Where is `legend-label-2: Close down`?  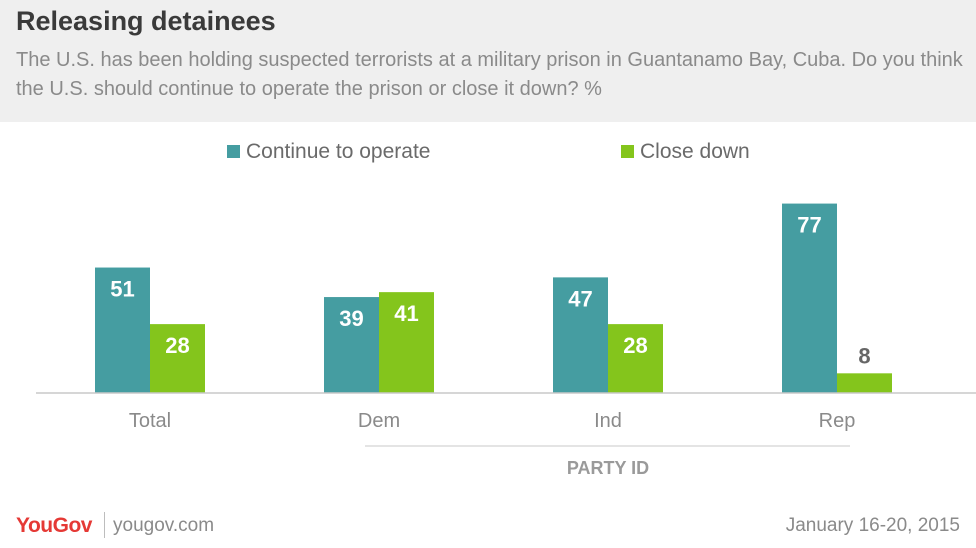
legend-label-2: Close down is located at coordinates (695, 151).